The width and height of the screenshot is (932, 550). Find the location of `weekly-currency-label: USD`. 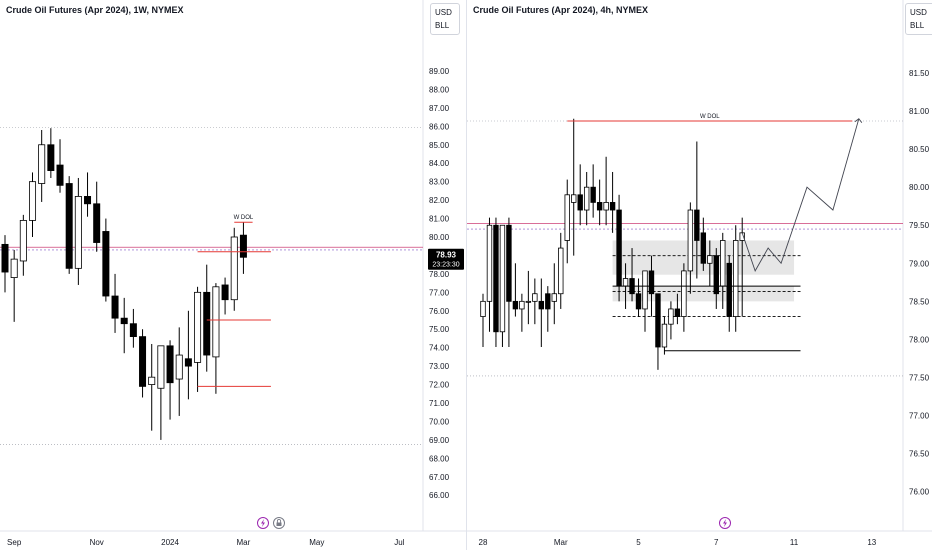

weekly-currency-label: USD is located at coordinates (443, 12).